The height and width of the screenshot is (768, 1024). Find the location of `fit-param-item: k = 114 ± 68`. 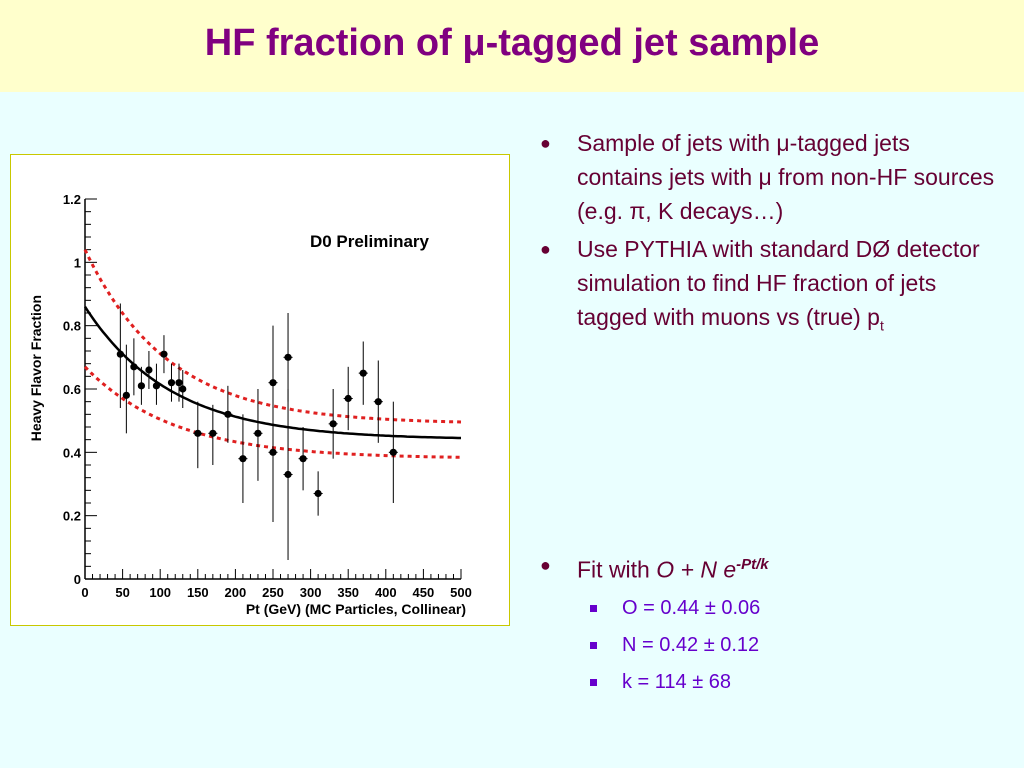

fit-param-item: k = 114 ± 68 is located at coordinates (790, 682).